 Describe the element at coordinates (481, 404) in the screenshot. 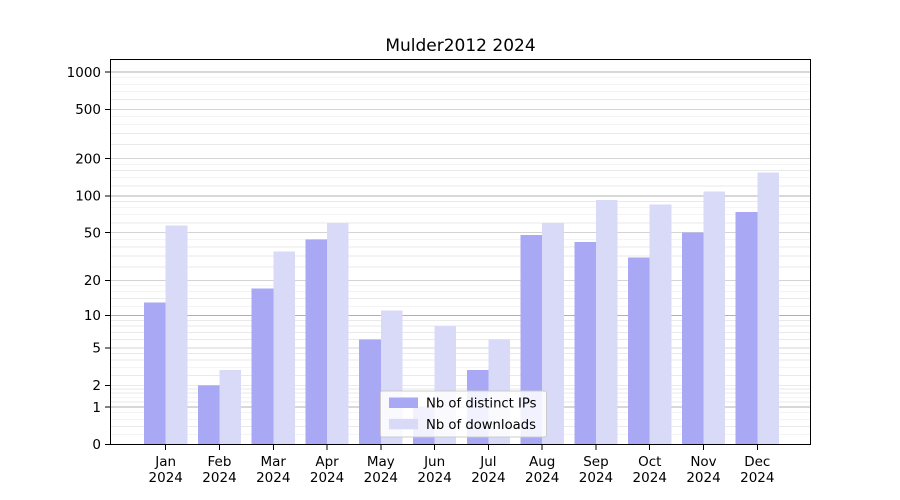

I see `legend-label-distinct-ips: Nb of distinct IPs` at that location.